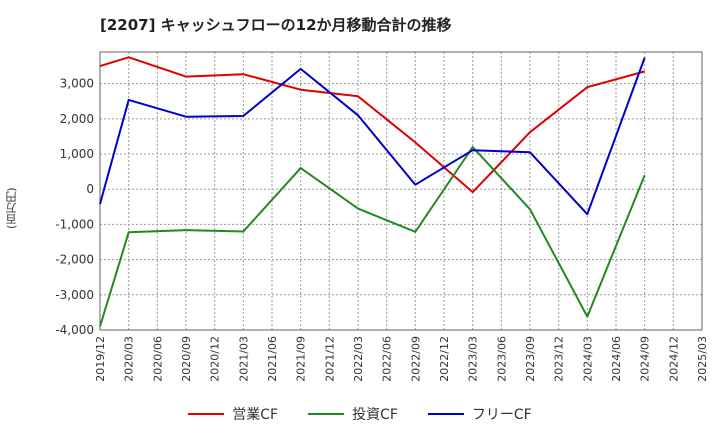 The height and width of the screenshot is (440, 720). What do you see at coordinates (77, 154) in the screenshot?
I see `y-tick-label: 1,000` at bounding box center [77, 154].